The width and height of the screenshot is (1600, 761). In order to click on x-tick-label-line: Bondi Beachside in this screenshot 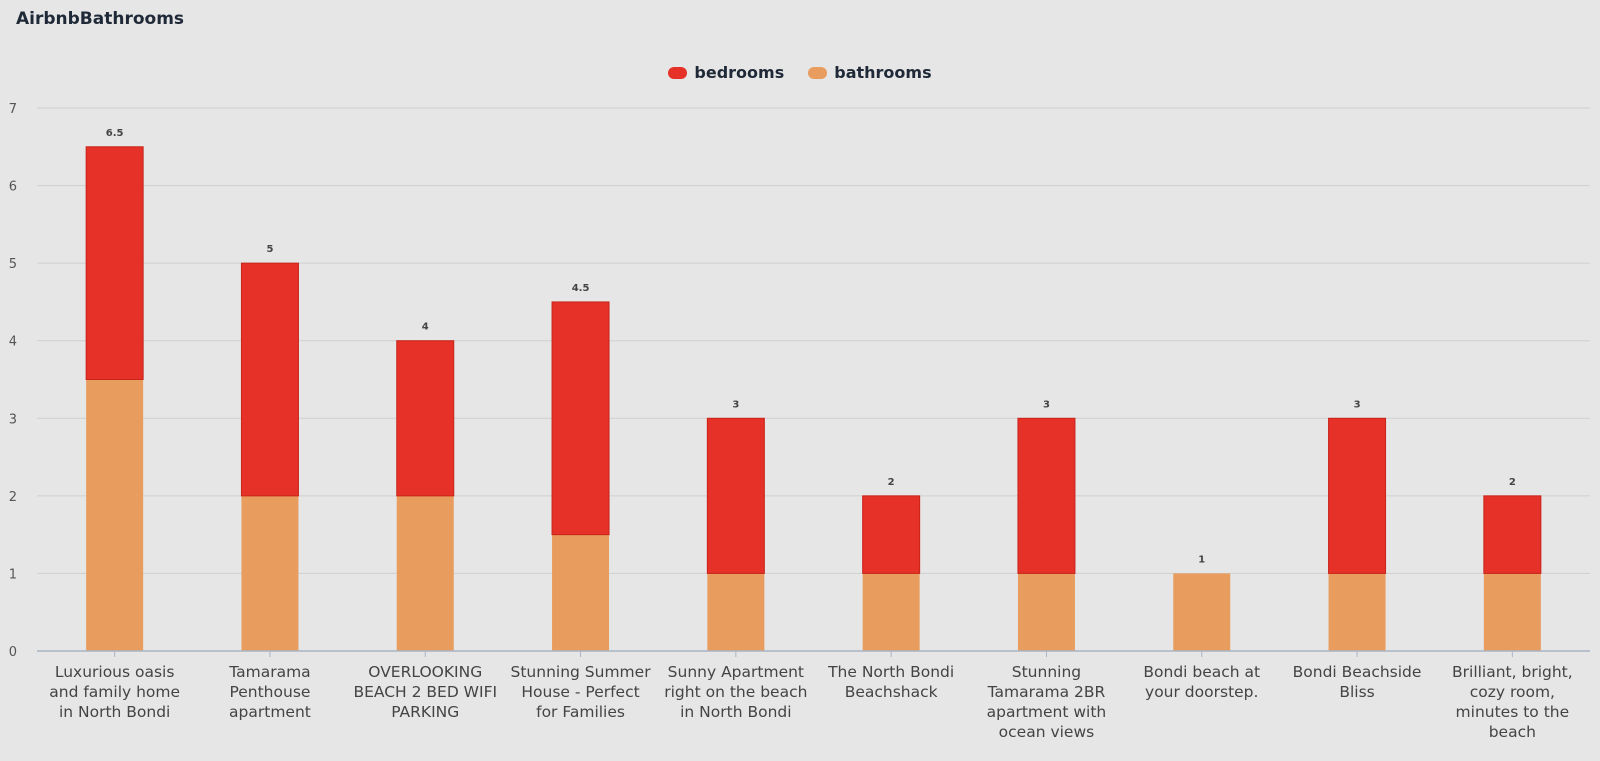, I will do `click(1357, 672)`.